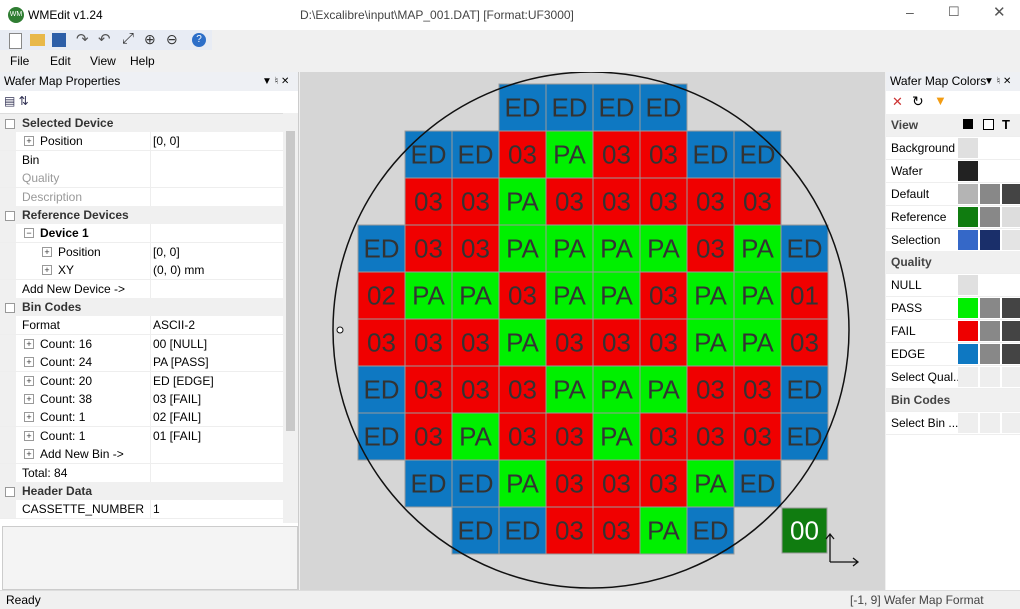 Image resolution: width=1020 pixels, height=609 pixels. Describe the element at coordinates (918, 101) in the screenshot. I see `refresh-button: ↻` at that location.